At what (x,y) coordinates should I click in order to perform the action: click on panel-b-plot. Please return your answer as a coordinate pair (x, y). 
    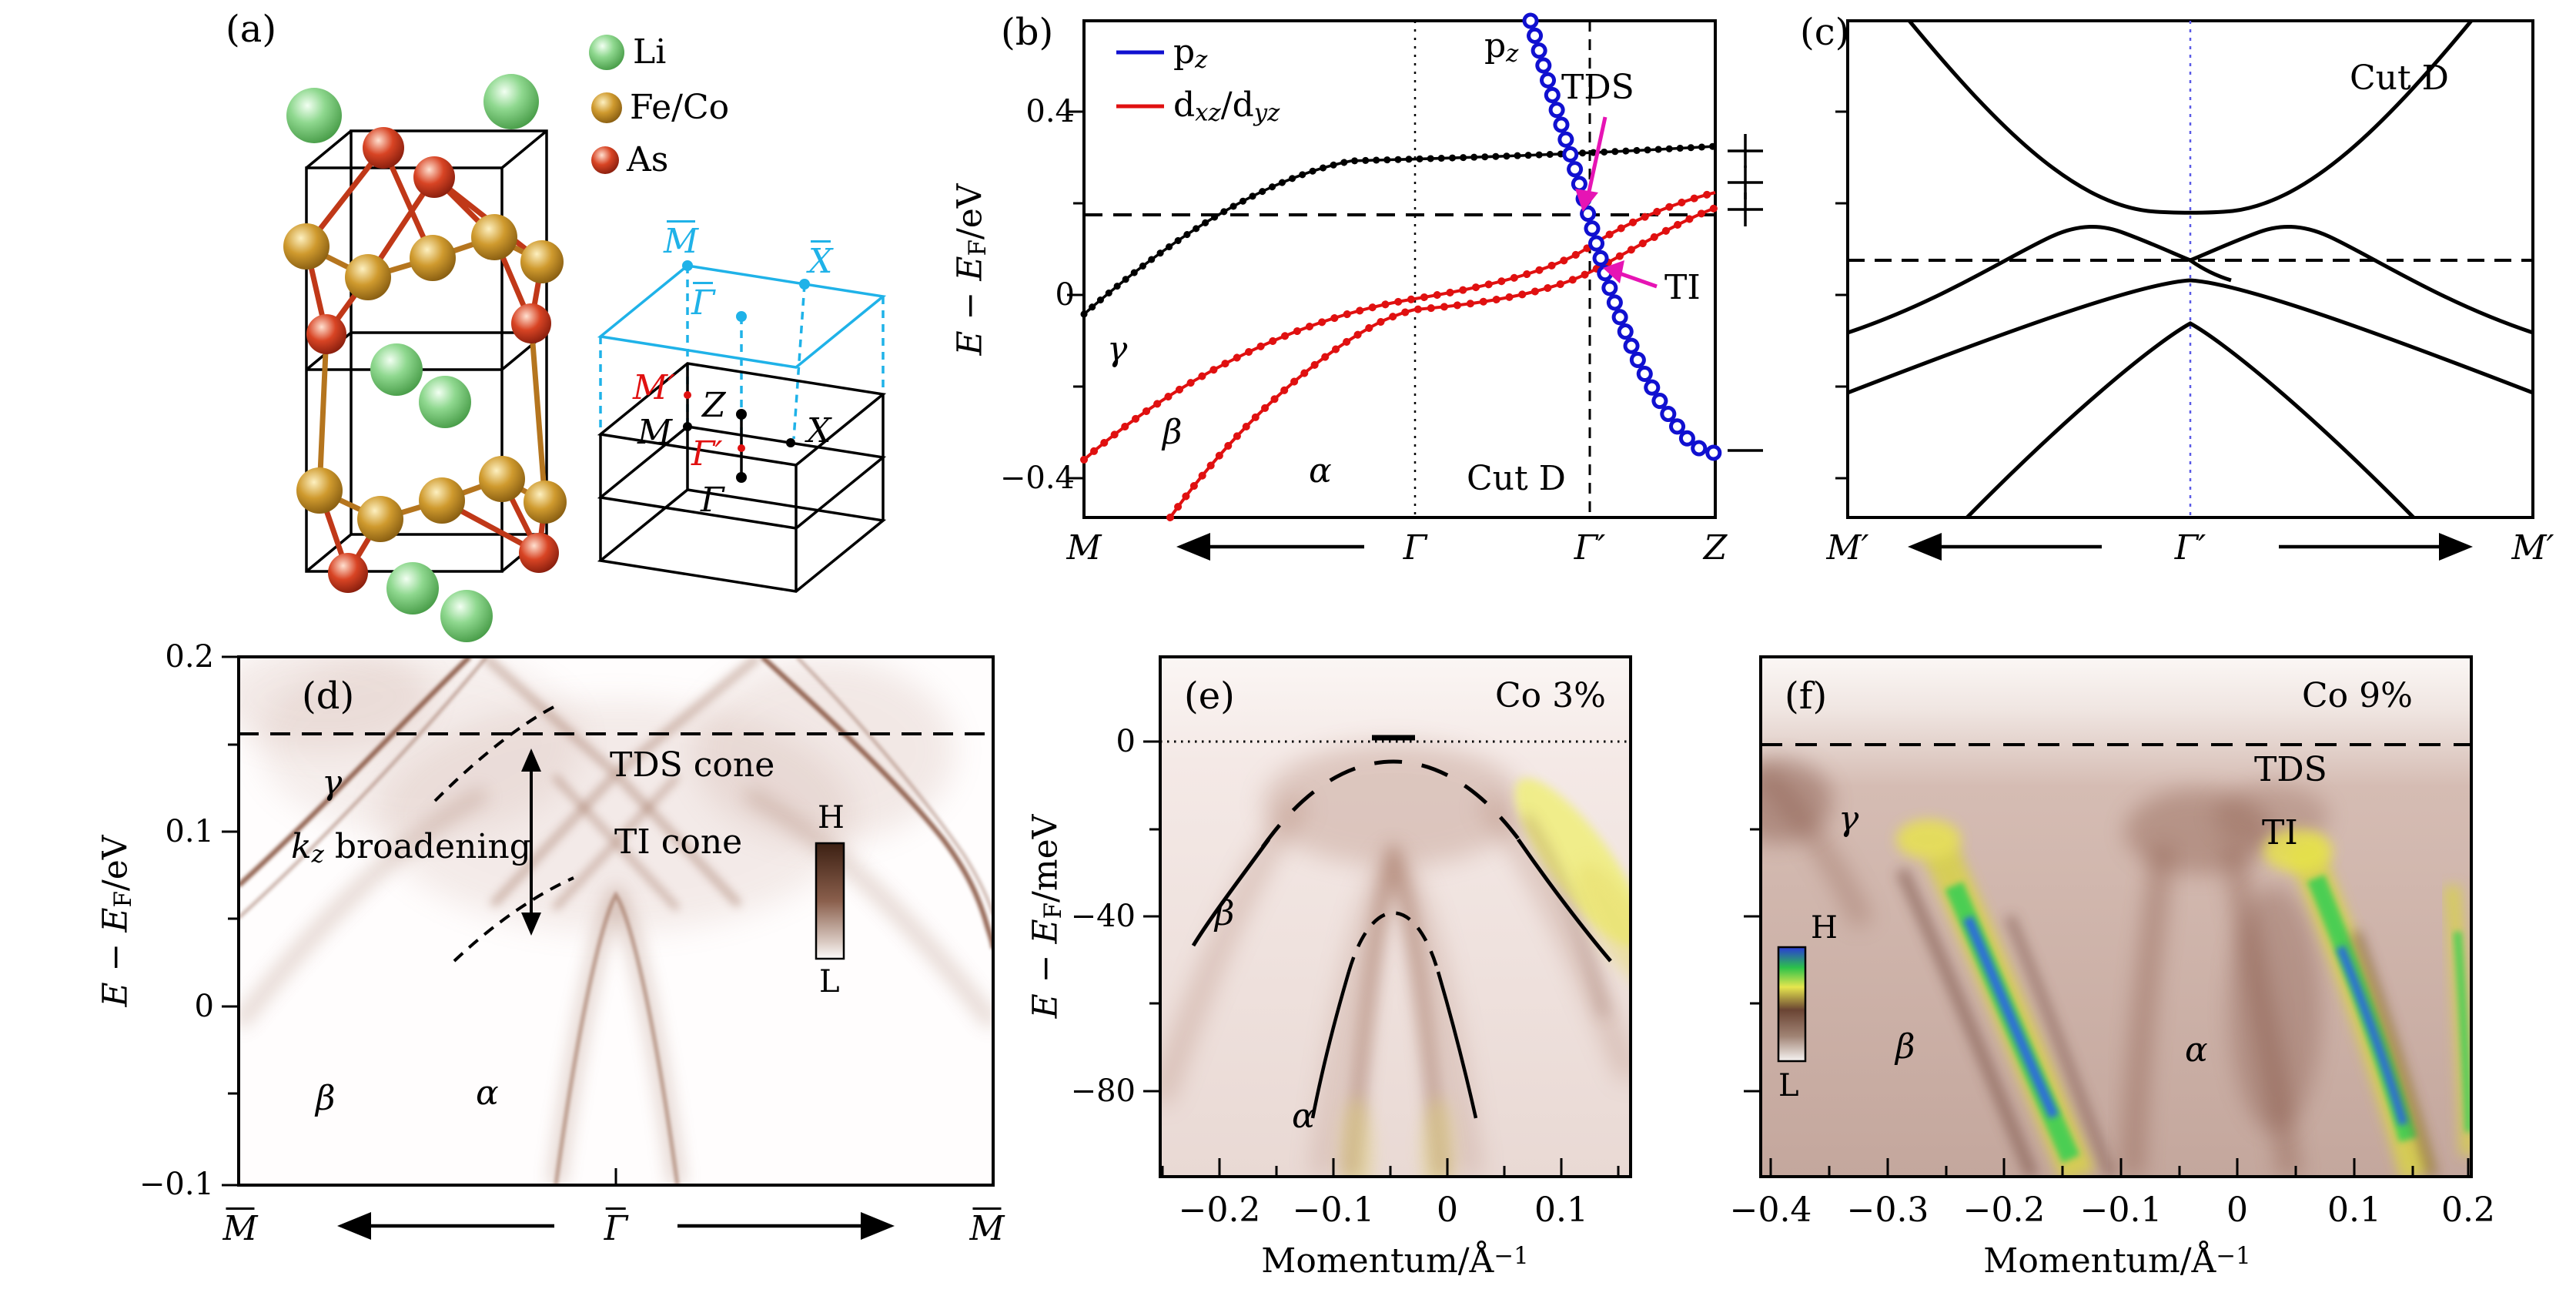
    Looking at the image, I should click on (1415, 286).